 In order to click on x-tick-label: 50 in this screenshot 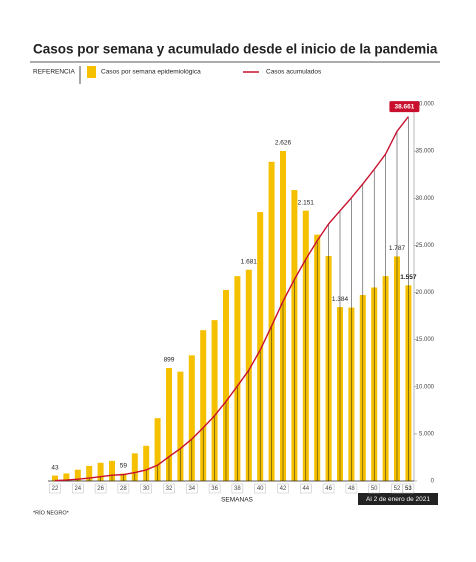, I will do `click(374, 489)`.